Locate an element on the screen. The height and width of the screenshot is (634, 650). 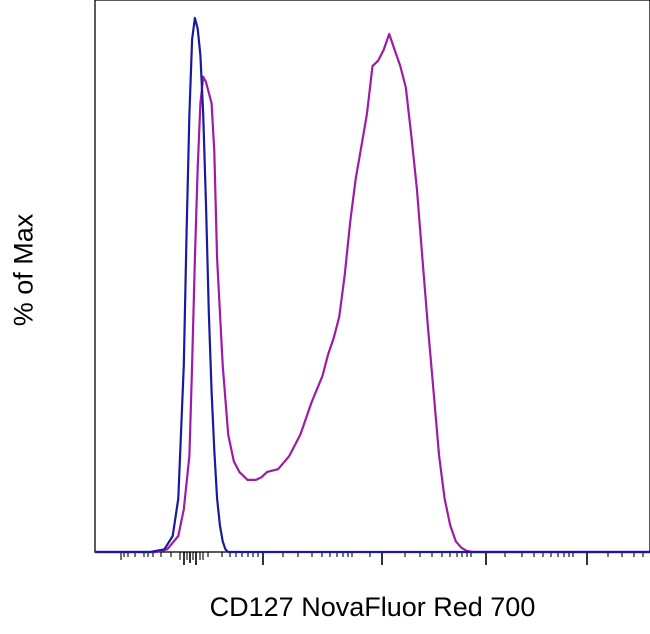
y-axis-label: % of Max is located at coordinates (23, 270).